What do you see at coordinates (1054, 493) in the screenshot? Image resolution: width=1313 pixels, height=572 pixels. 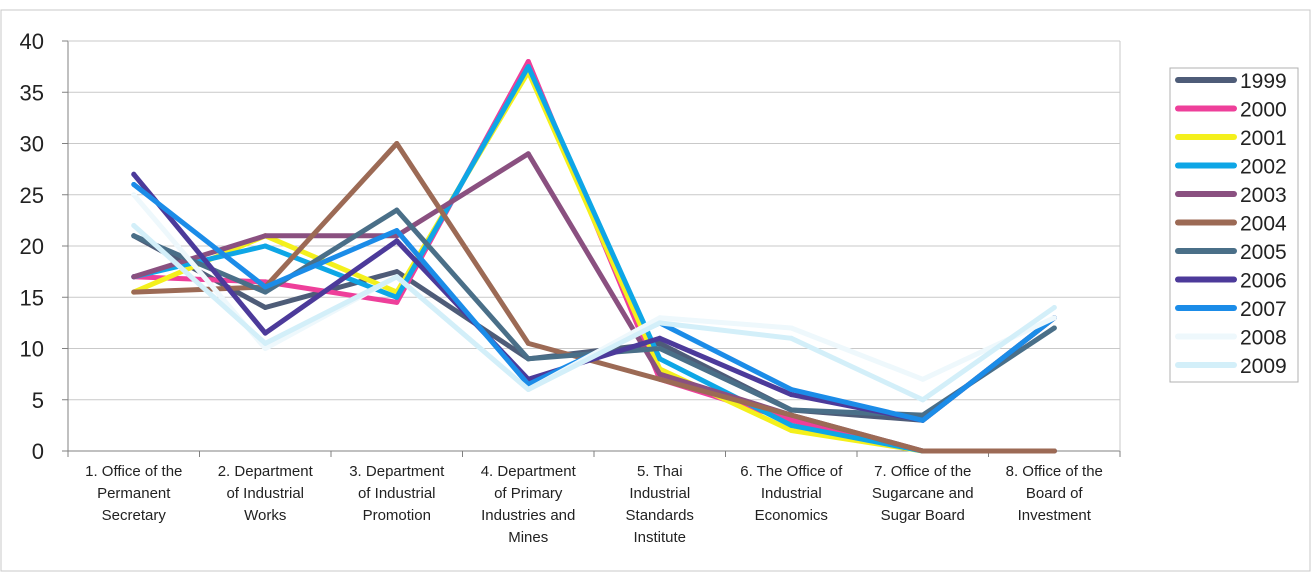 I see `x-tick-label: 8. Office of the Board of Investment` at bounding box center [1054, 493].